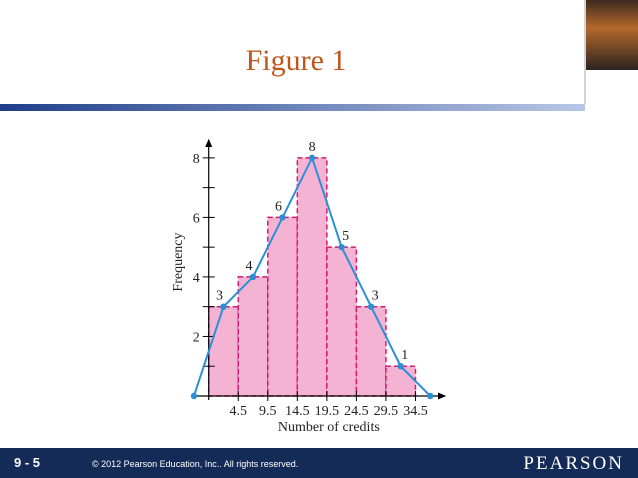 Image resolution: width=638 pixels, height=478 pixels. Describe the element at coordinates (345, 236) in the screenshot. I see `data-label: 5` at that location.